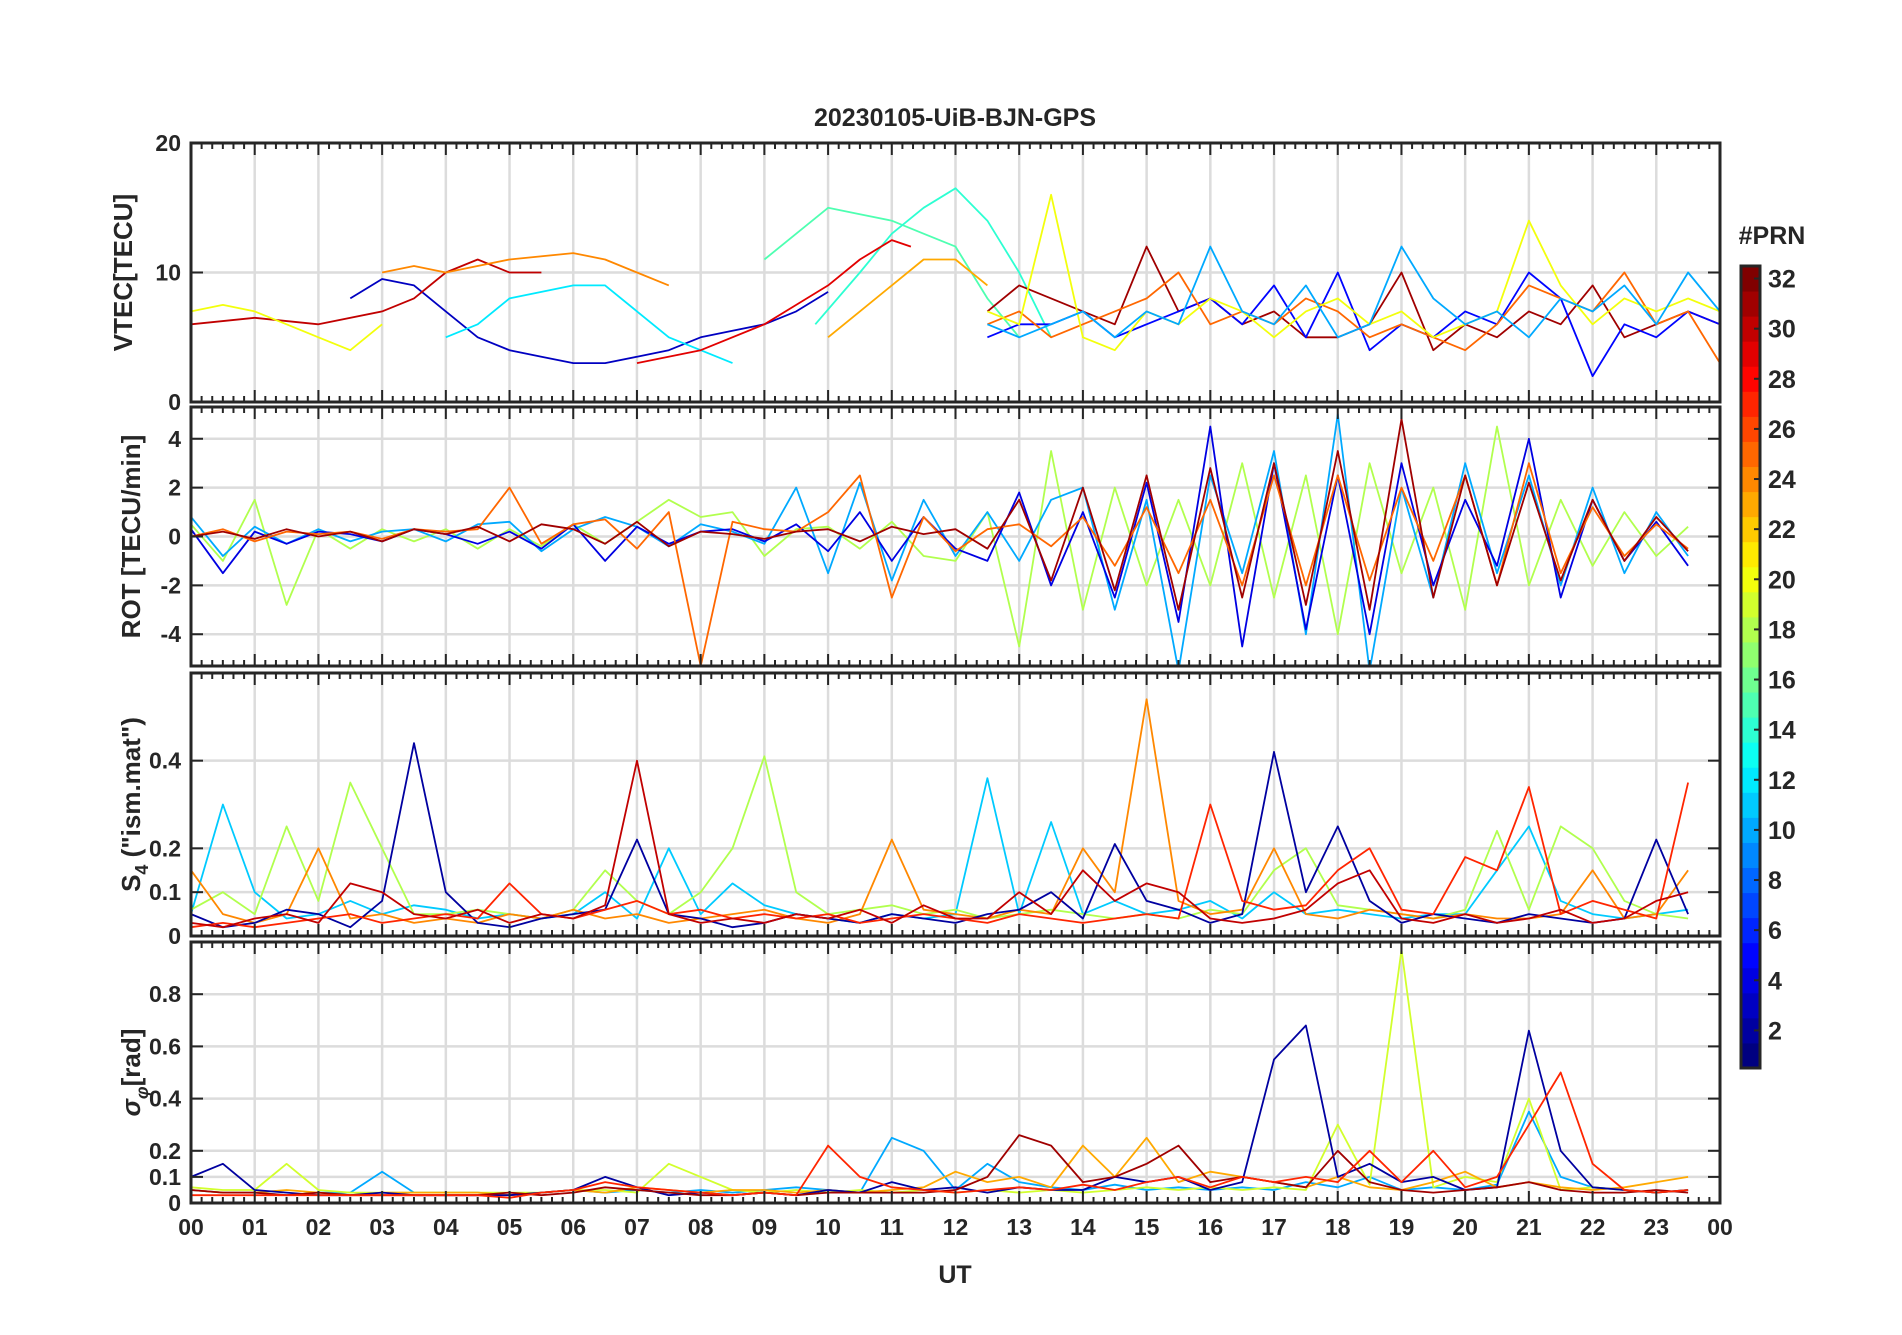 Image resolution: width=1902 pixels, height=1335 pixels. Describe the element at coordinates (510, 1227) in the screenshot. I see `x-tick-label: 05` at that location.